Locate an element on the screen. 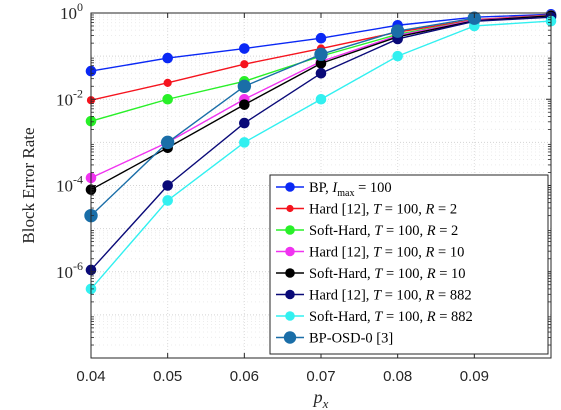  legend-item-3: Soft-Hard, T = 100, R = 2 is located at coordinates (367, 231).